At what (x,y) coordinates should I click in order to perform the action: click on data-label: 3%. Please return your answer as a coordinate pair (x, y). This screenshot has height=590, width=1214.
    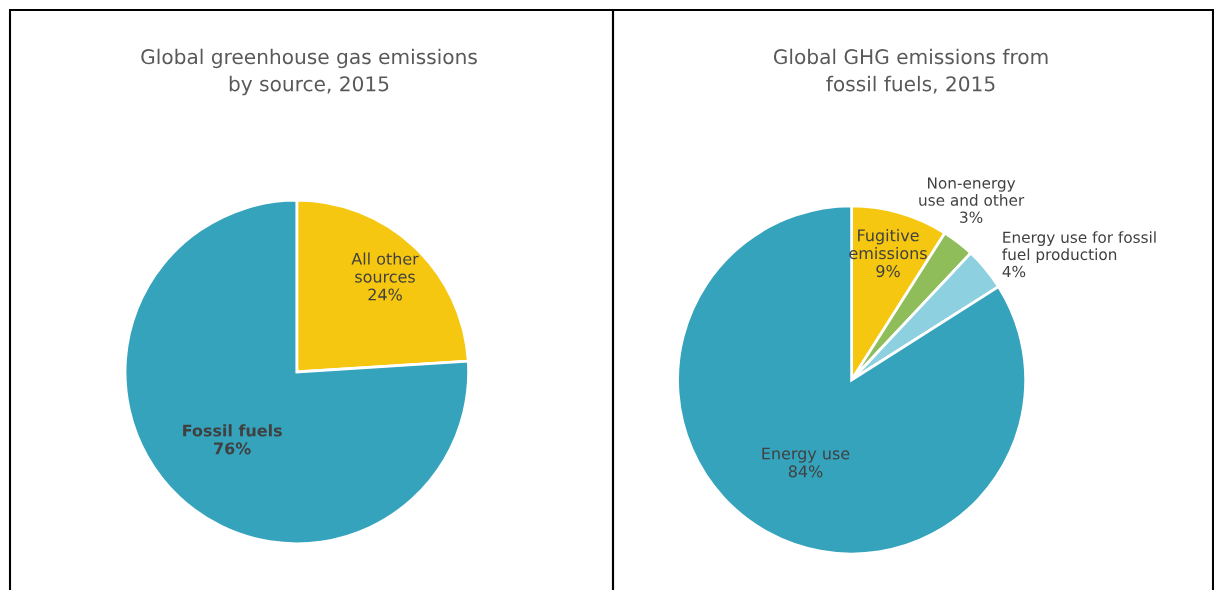
    Looking at the image, I should click on (971, 217).